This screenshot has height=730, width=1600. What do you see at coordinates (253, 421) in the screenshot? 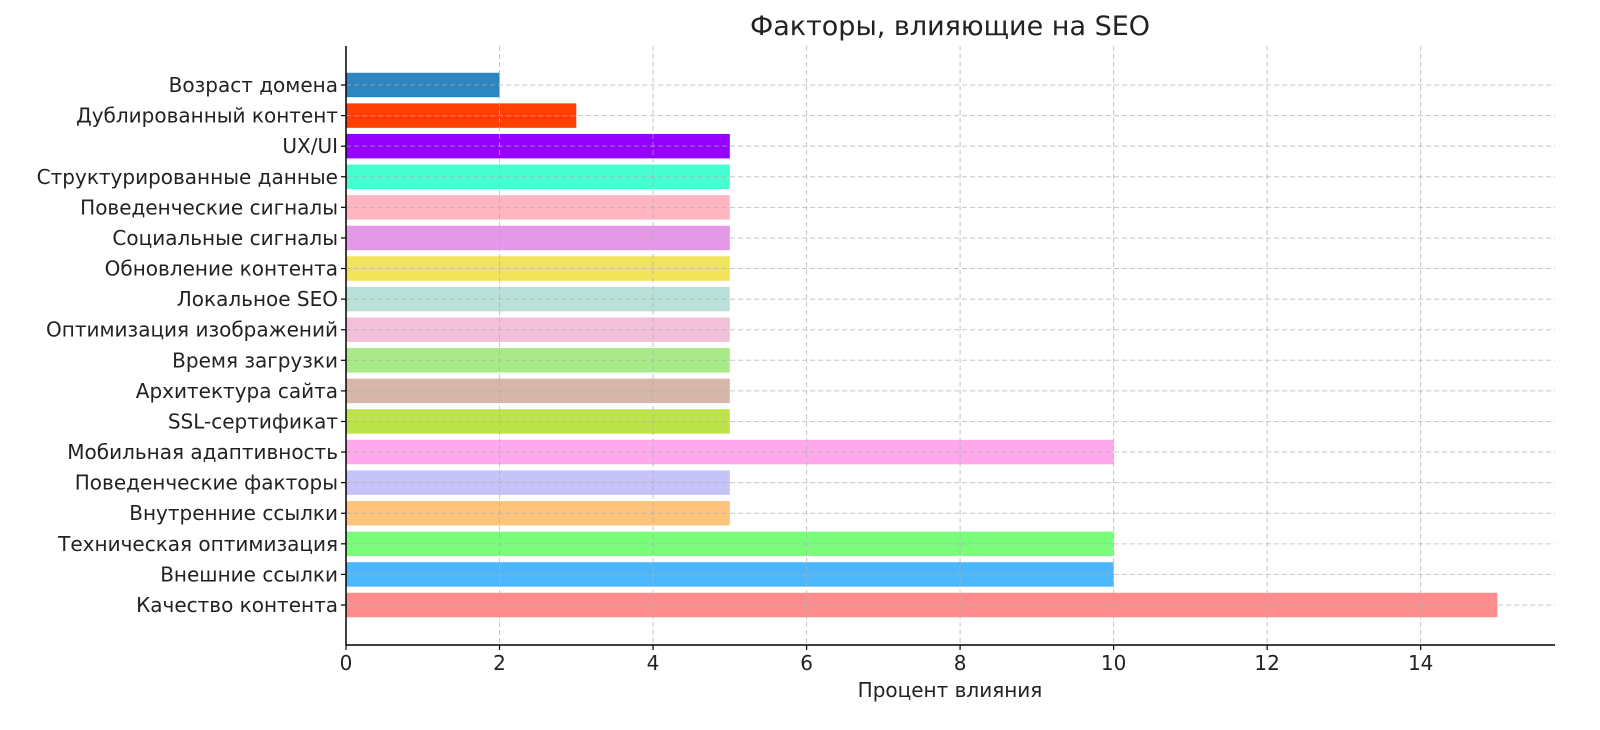
I see `y-tick-label: SSL-сертификат` at bounding box center [253, 421].